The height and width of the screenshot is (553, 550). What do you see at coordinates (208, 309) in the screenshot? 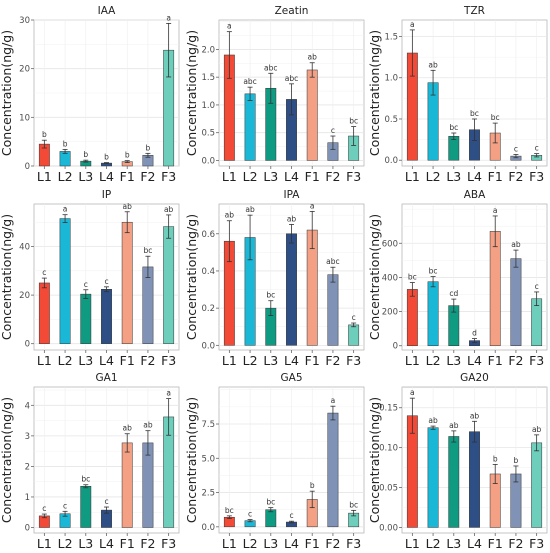
I see `y-tick-label: 0.2` at bounding box center [208, 309].